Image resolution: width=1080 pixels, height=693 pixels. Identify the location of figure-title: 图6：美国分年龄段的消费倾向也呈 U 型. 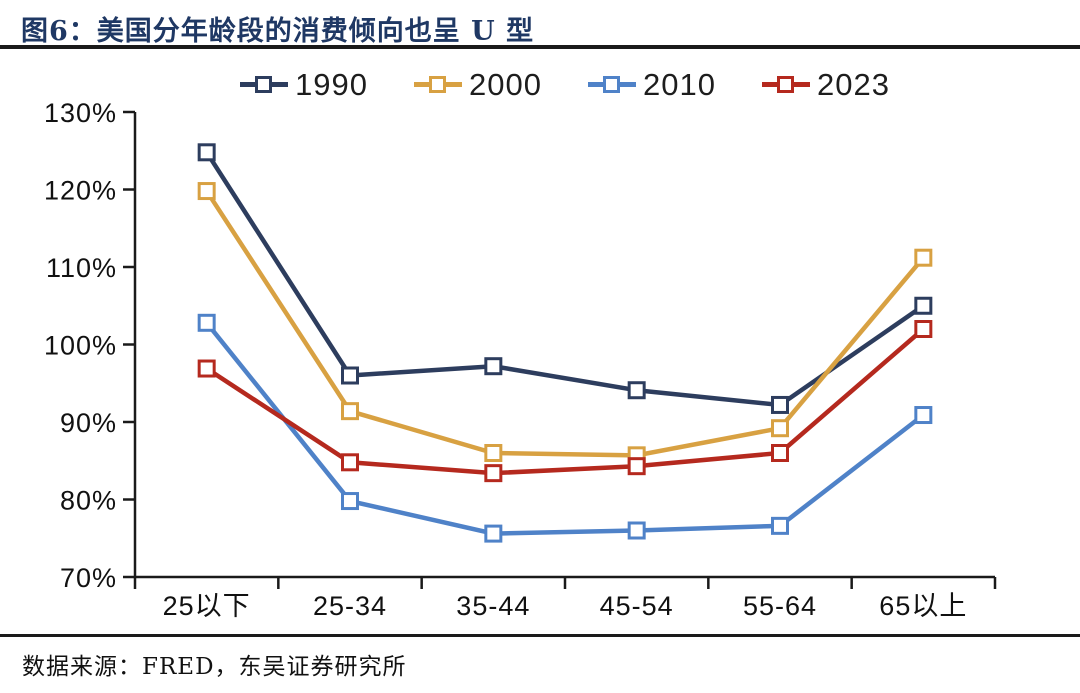
(278, 31).